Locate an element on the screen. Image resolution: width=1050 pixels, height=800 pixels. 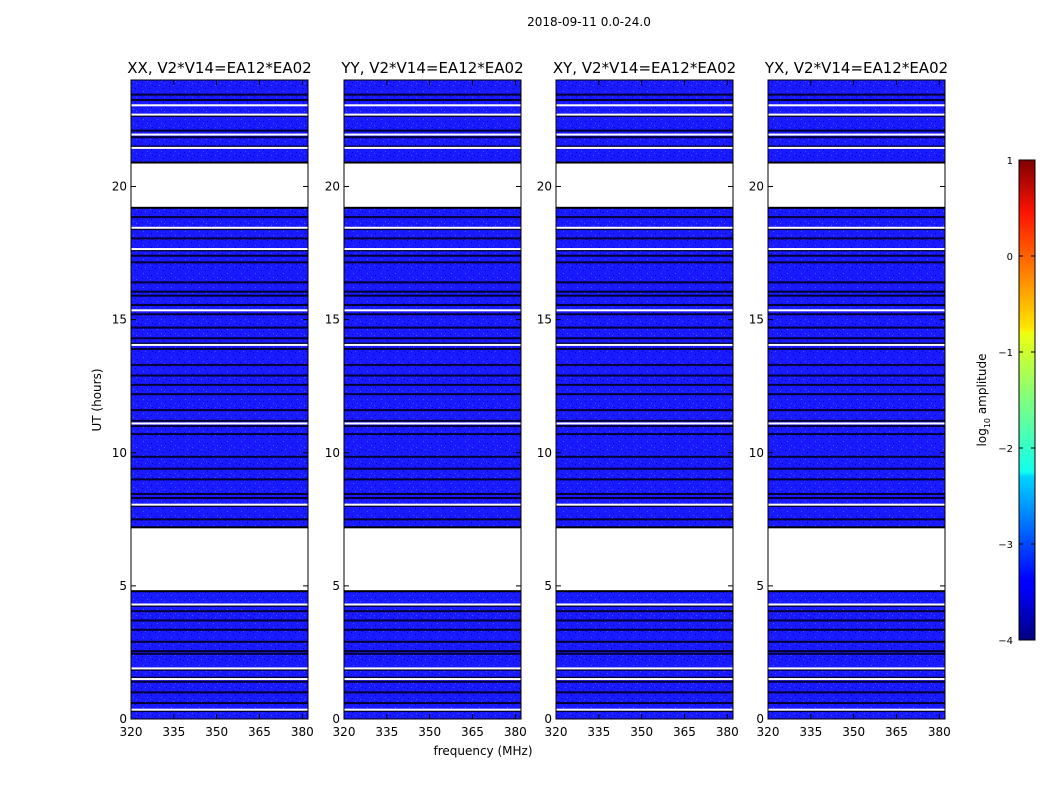
panel-frame is located at coordinates (432, 399).